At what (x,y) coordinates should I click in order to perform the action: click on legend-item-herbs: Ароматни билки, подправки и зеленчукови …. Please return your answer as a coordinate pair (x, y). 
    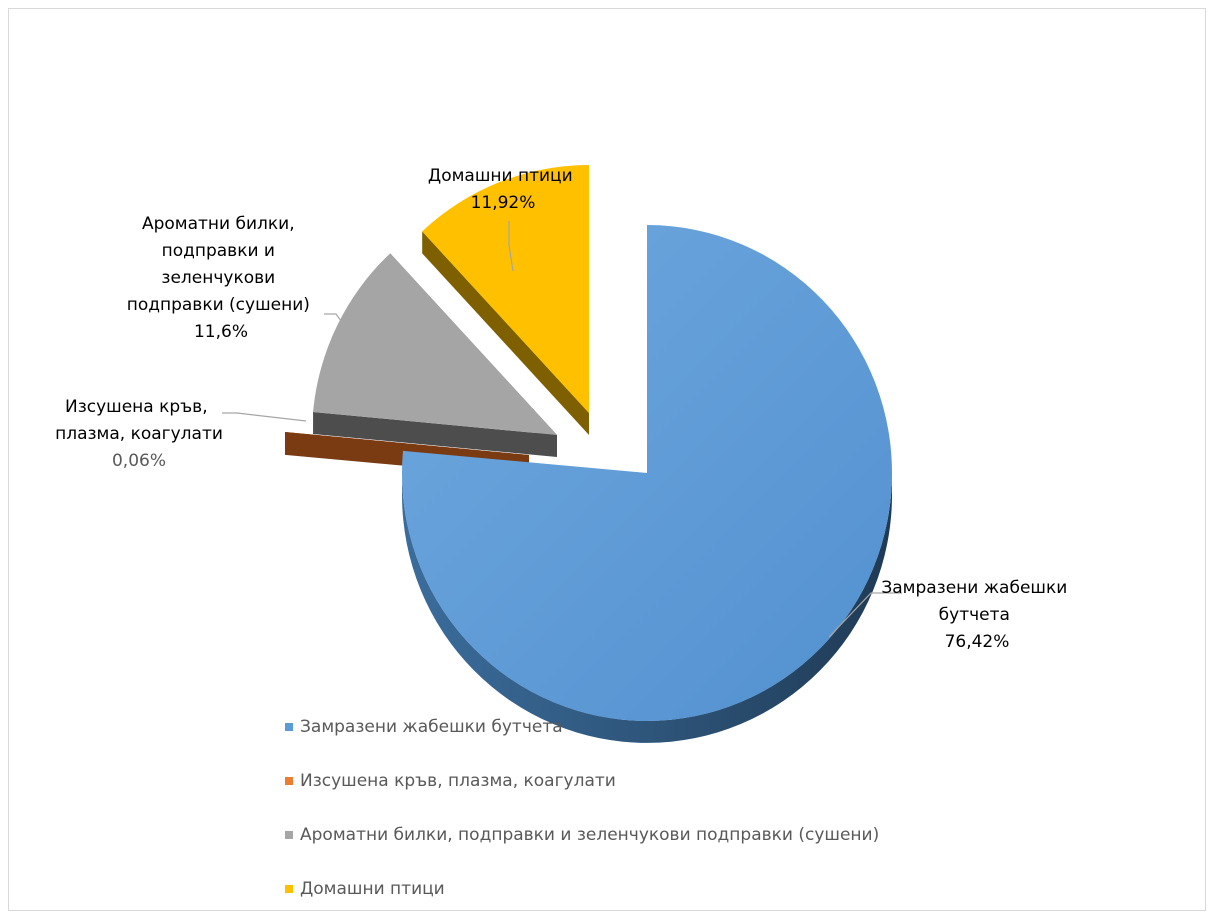
    Looking at the image, I should click on (582, 835).